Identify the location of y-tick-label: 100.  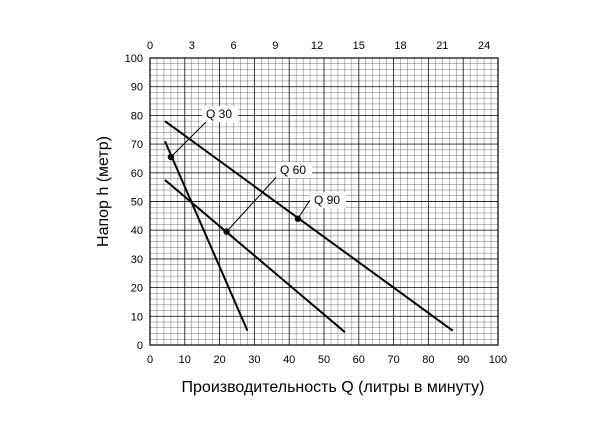
(134, 59).